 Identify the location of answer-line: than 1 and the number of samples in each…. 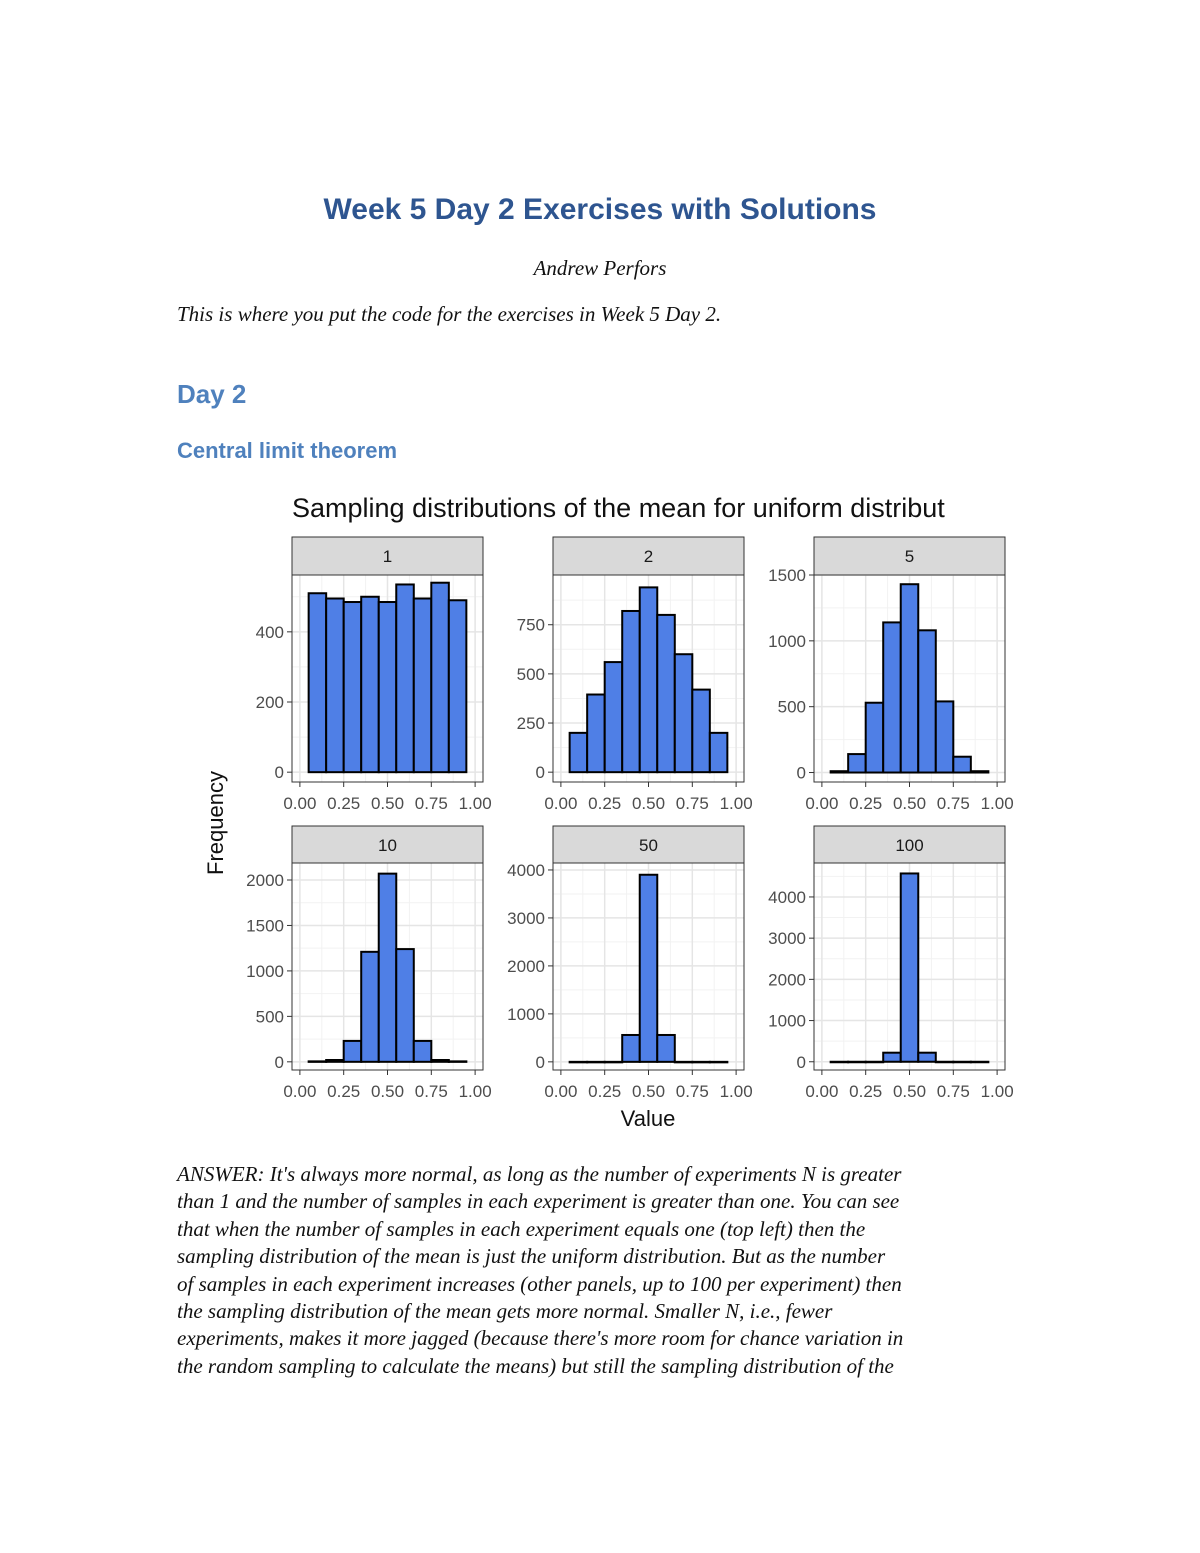
(538, 1201).